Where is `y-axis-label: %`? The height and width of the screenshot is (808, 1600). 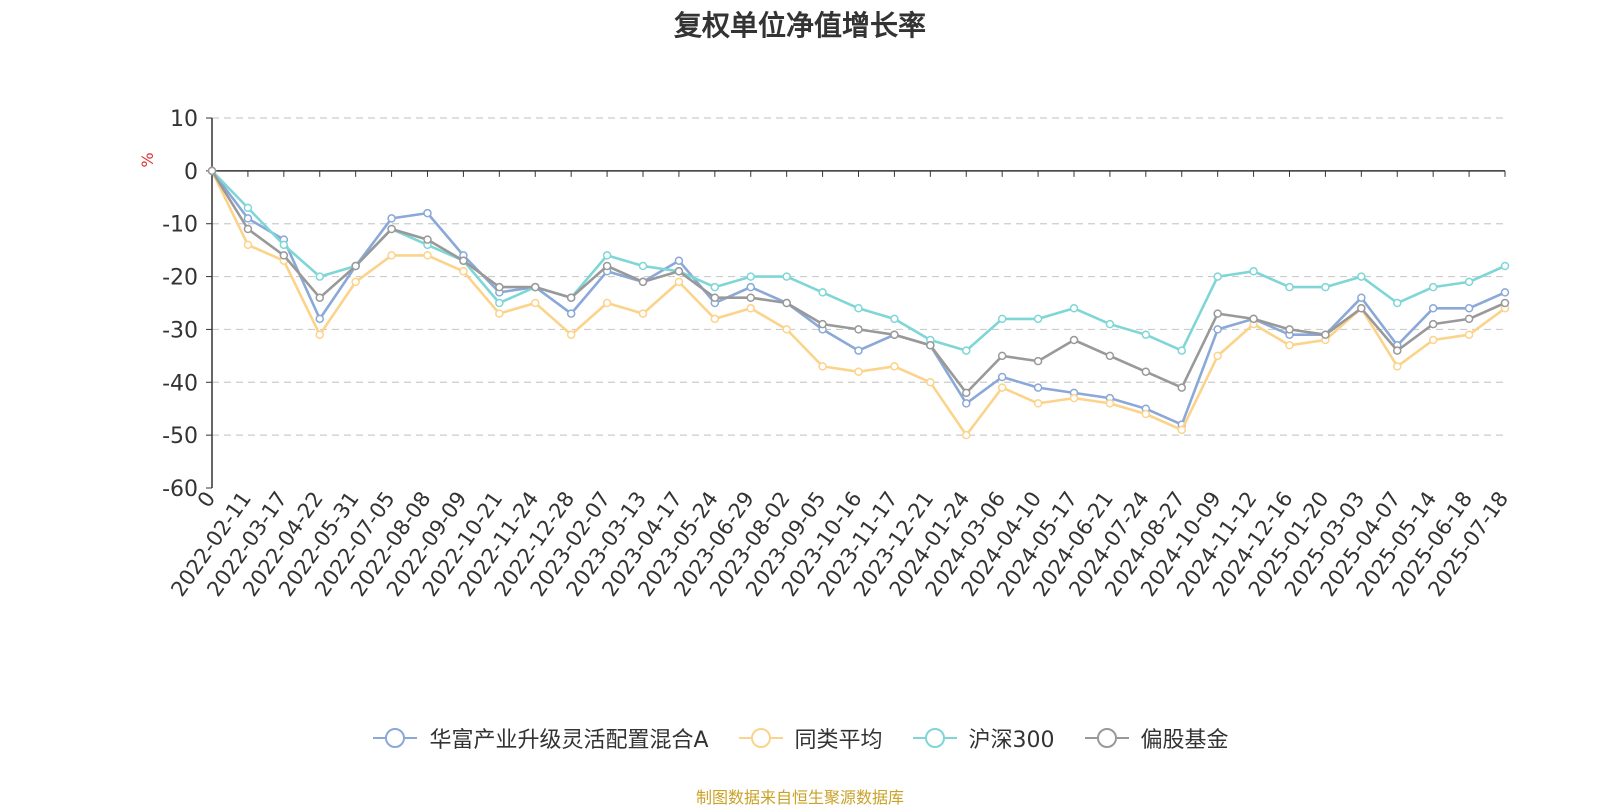
y-axis-label: % is located at coordinates (147, 159).